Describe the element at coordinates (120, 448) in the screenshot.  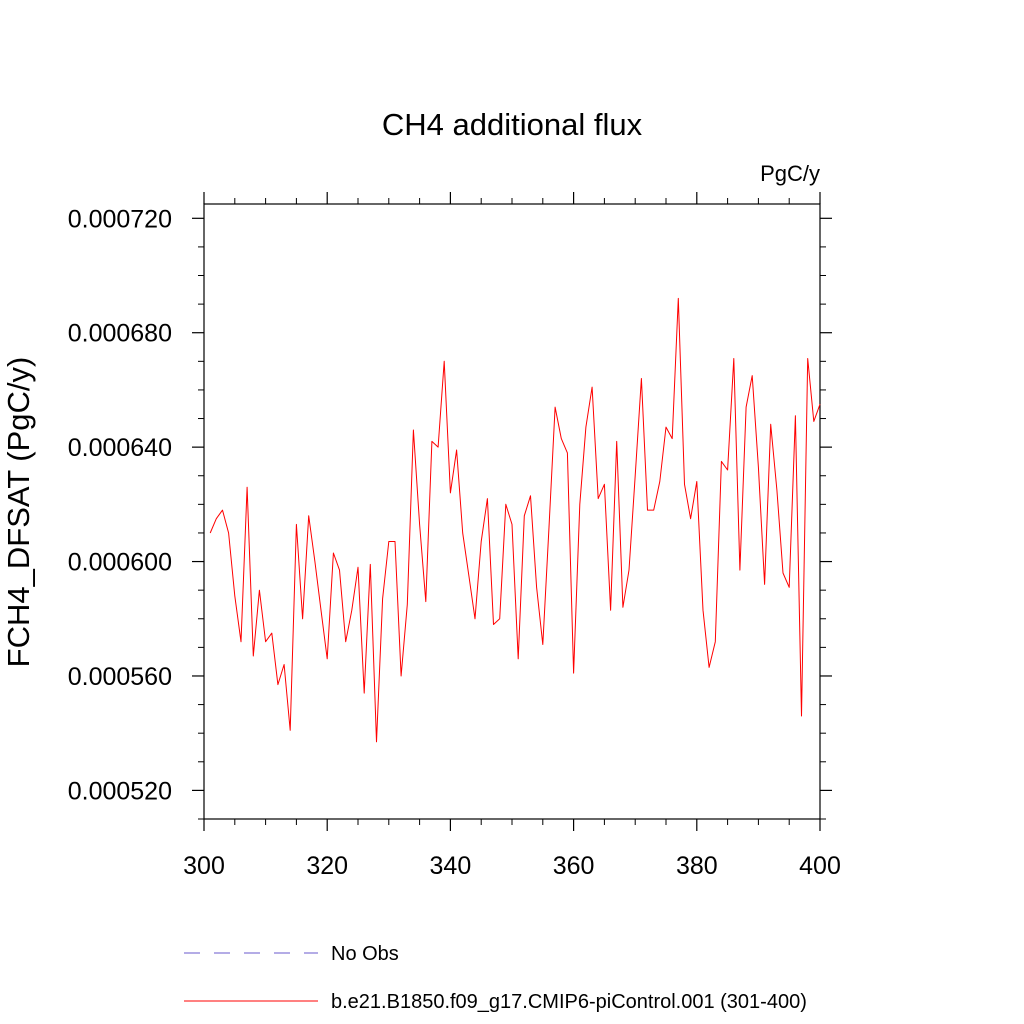
I see `y-tick-label: 0.000640` at that location.